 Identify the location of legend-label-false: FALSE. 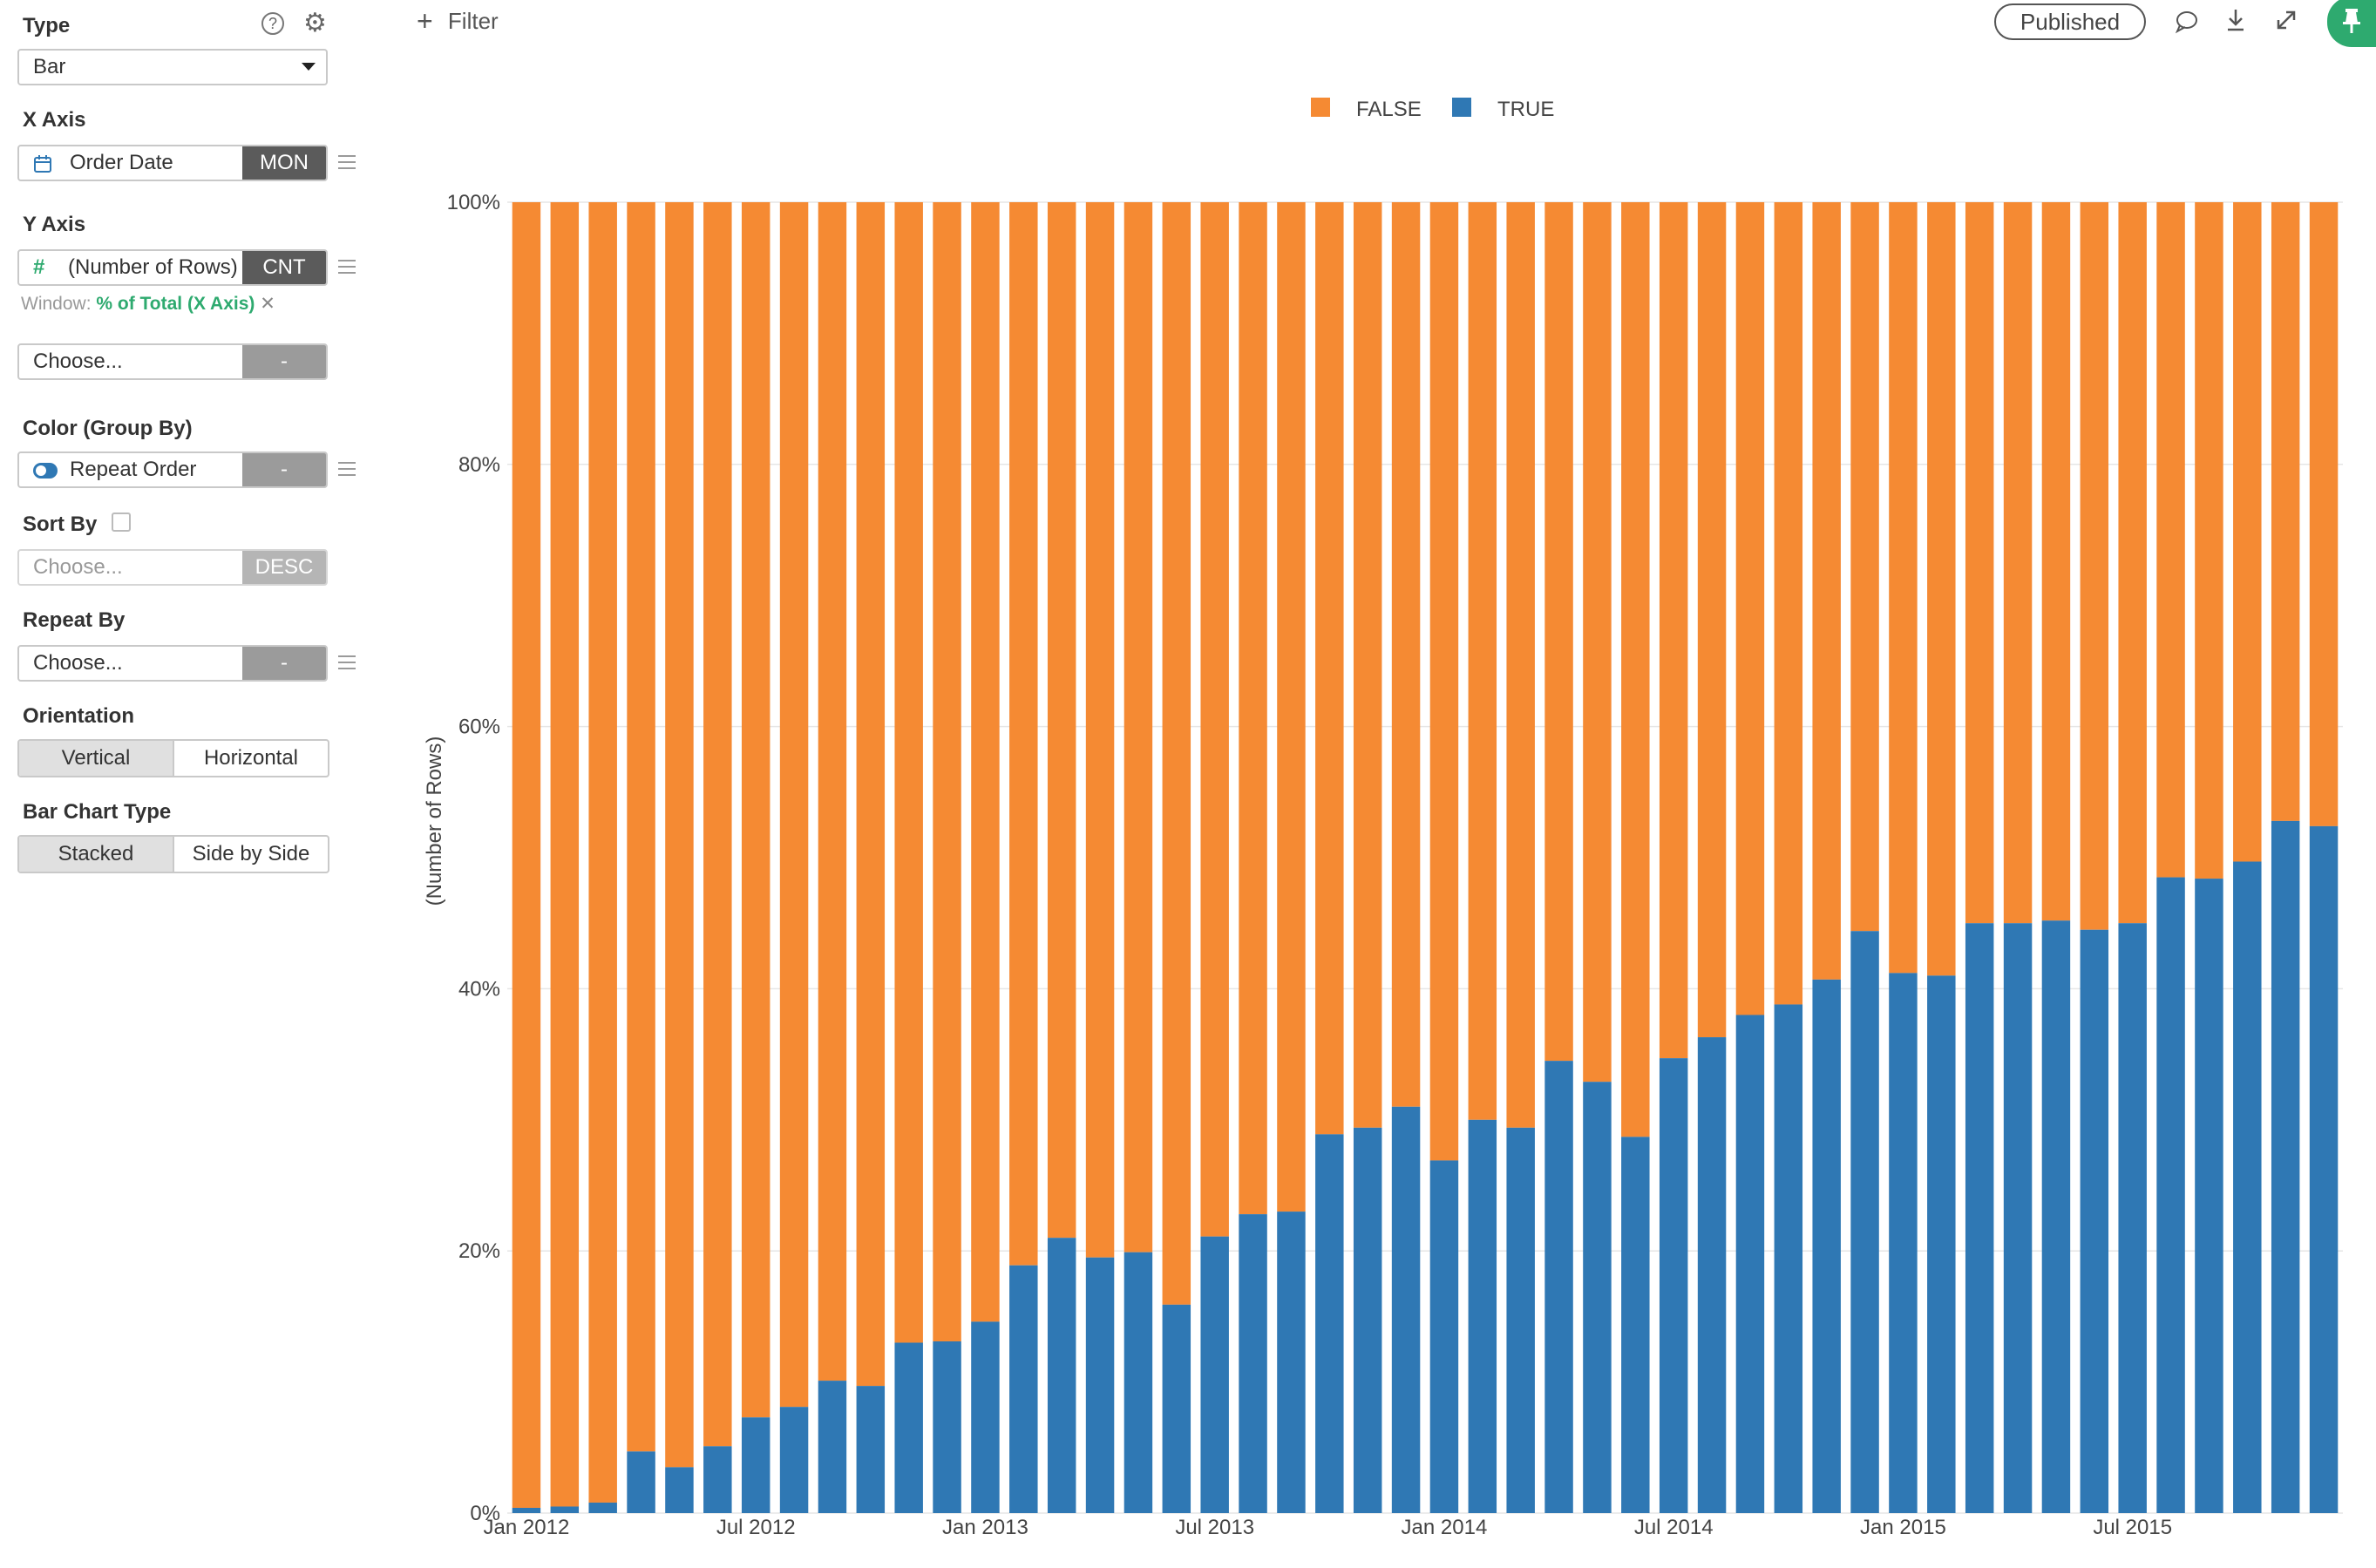
(1389, 109).